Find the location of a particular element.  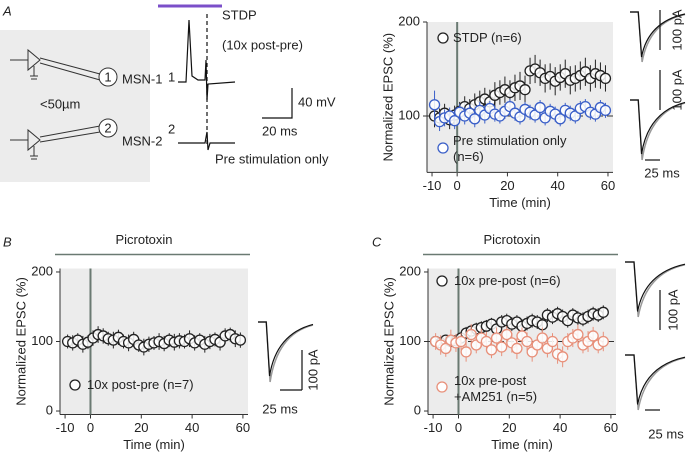

scale-label: 40 mV is located at coordinates (317, 101).